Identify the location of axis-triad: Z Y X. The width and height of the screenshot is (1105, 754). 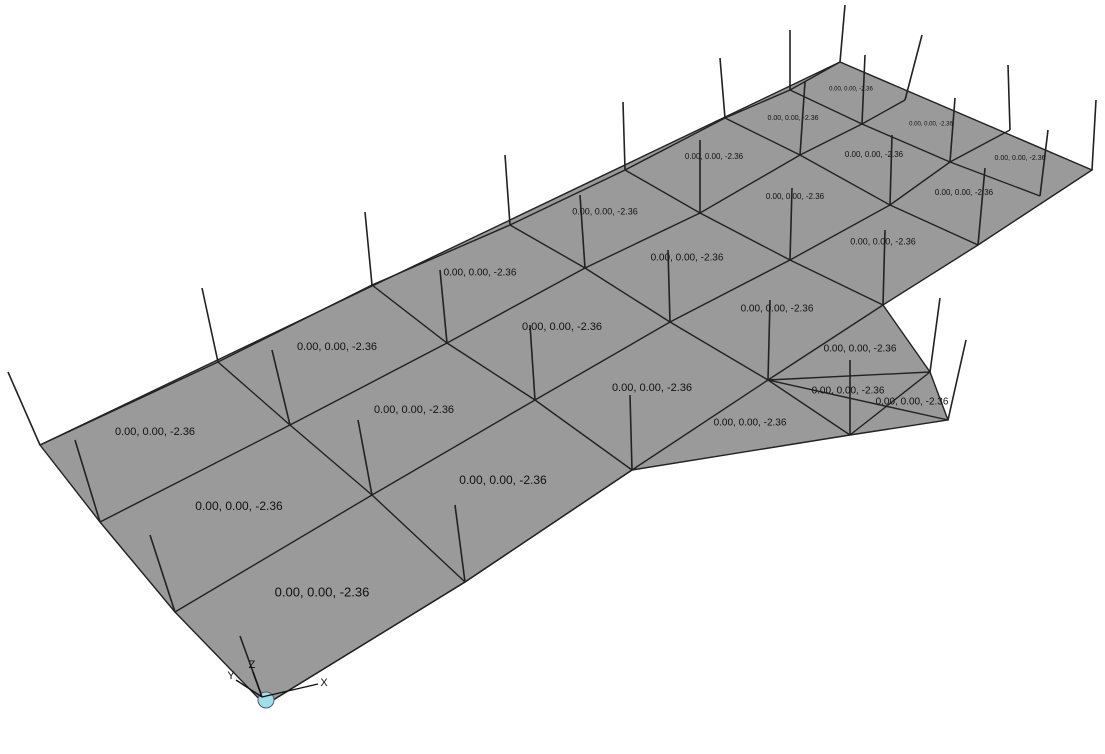
(277, 684).